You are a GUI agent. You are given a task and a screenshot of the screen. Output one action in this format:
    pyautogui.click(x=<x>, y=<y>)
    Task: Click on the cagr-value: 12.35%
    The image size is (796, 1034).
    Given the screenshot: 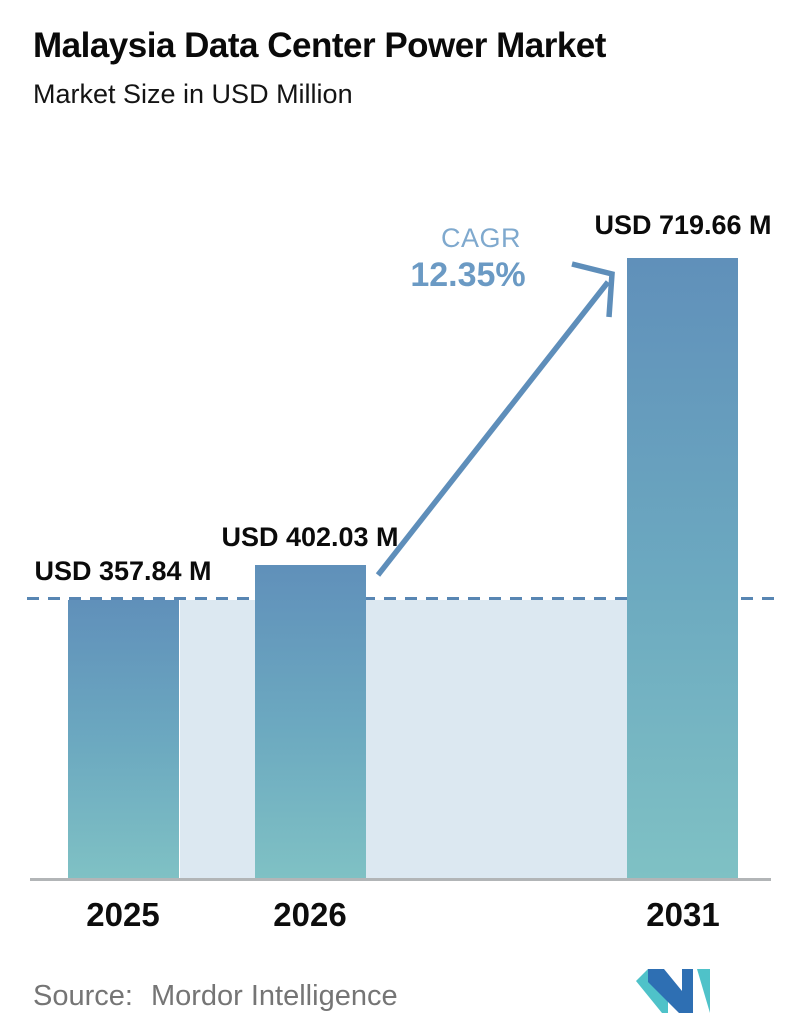 What is the action you would take?
    pyautogui.click(x=468, y=275)
    